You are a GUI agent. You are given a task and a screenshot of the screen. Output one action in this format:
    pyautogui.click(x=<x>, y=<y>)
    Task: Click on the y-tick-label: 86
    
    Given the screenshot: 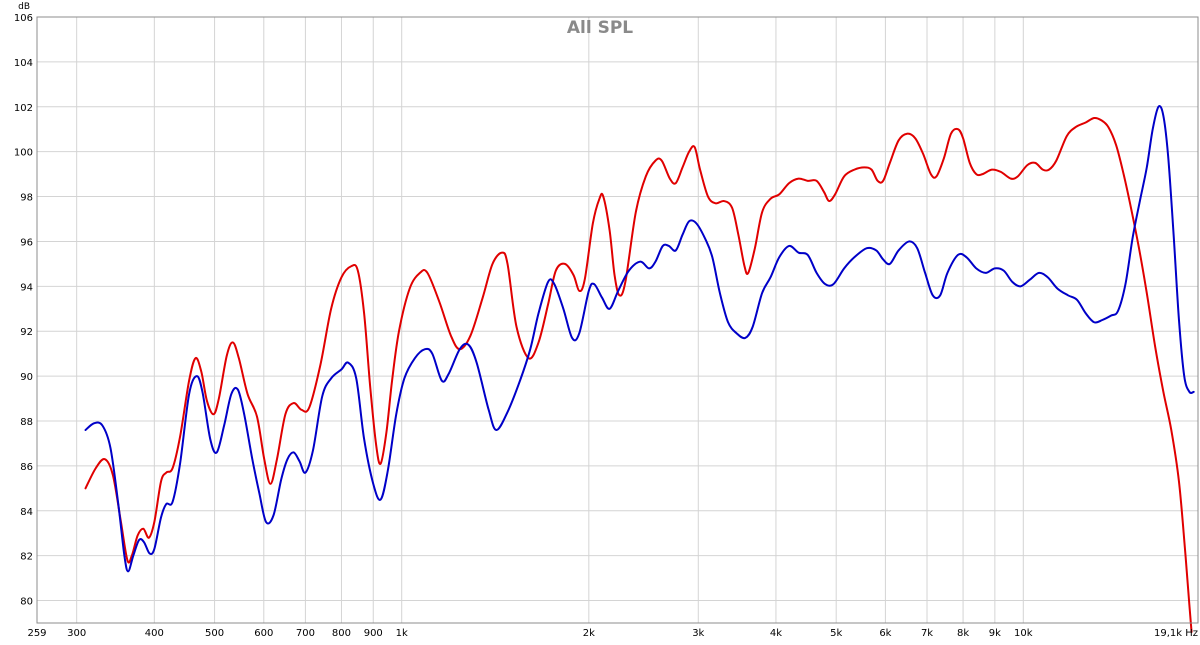 What is the action you would take?
    pyautogui.click(x=26, y=467)
    